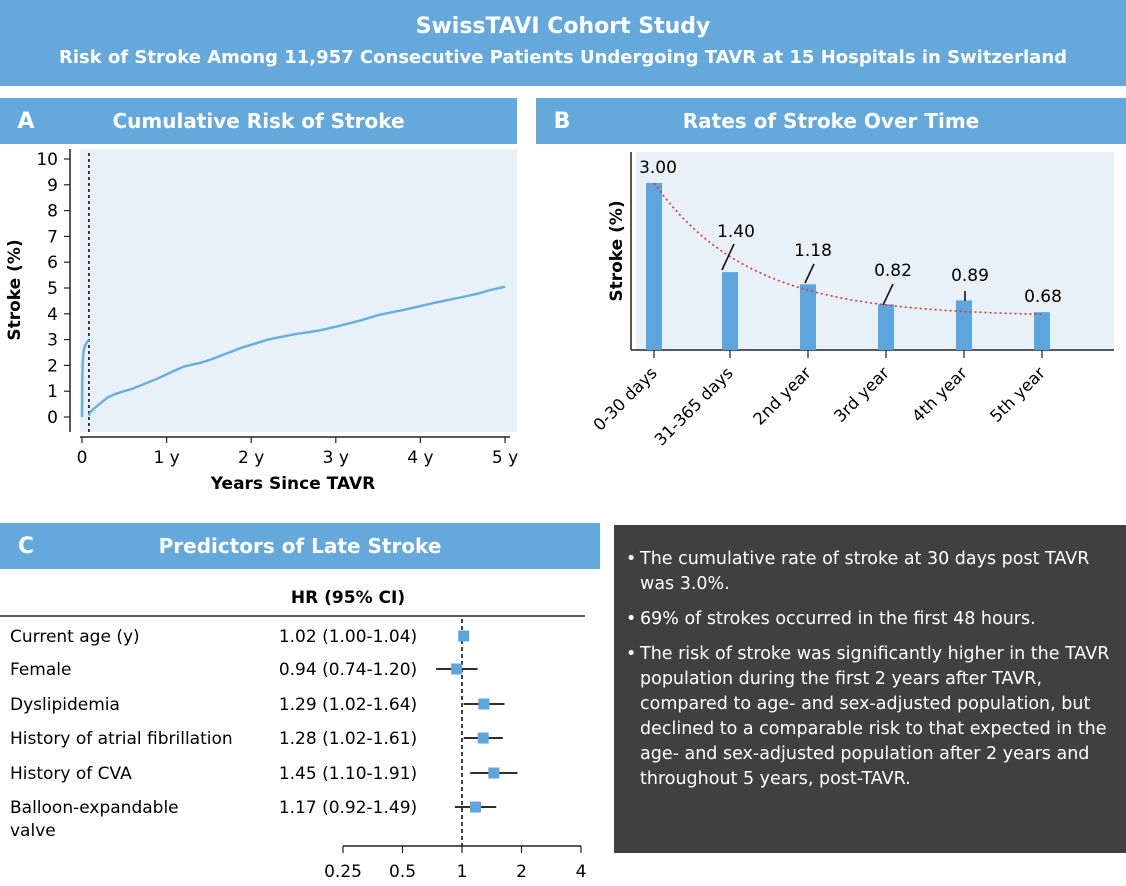 The width and height of the screenshot is (1126, 886). I want to click on hr-value: 1.02 (1.00-1.04), so click(348, 637).